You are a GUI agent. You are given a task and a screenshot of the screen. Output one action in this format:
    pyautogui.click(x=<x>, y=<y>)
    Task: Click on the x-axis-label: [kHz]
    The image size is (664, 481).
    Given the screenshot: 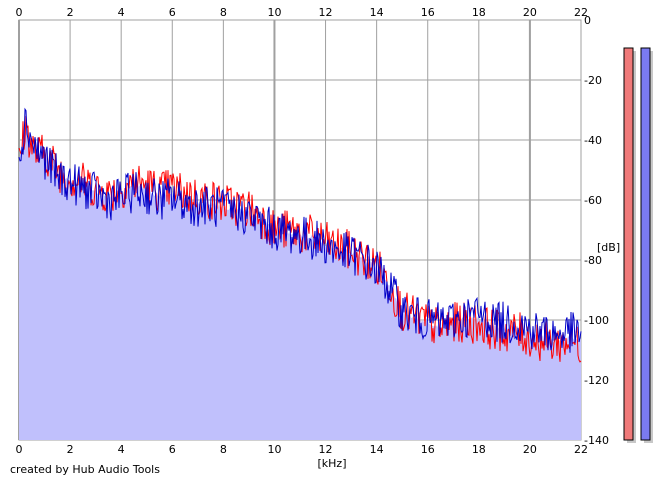 What is the action you would take?
    pyautogui.click(x=332, y=463)
    